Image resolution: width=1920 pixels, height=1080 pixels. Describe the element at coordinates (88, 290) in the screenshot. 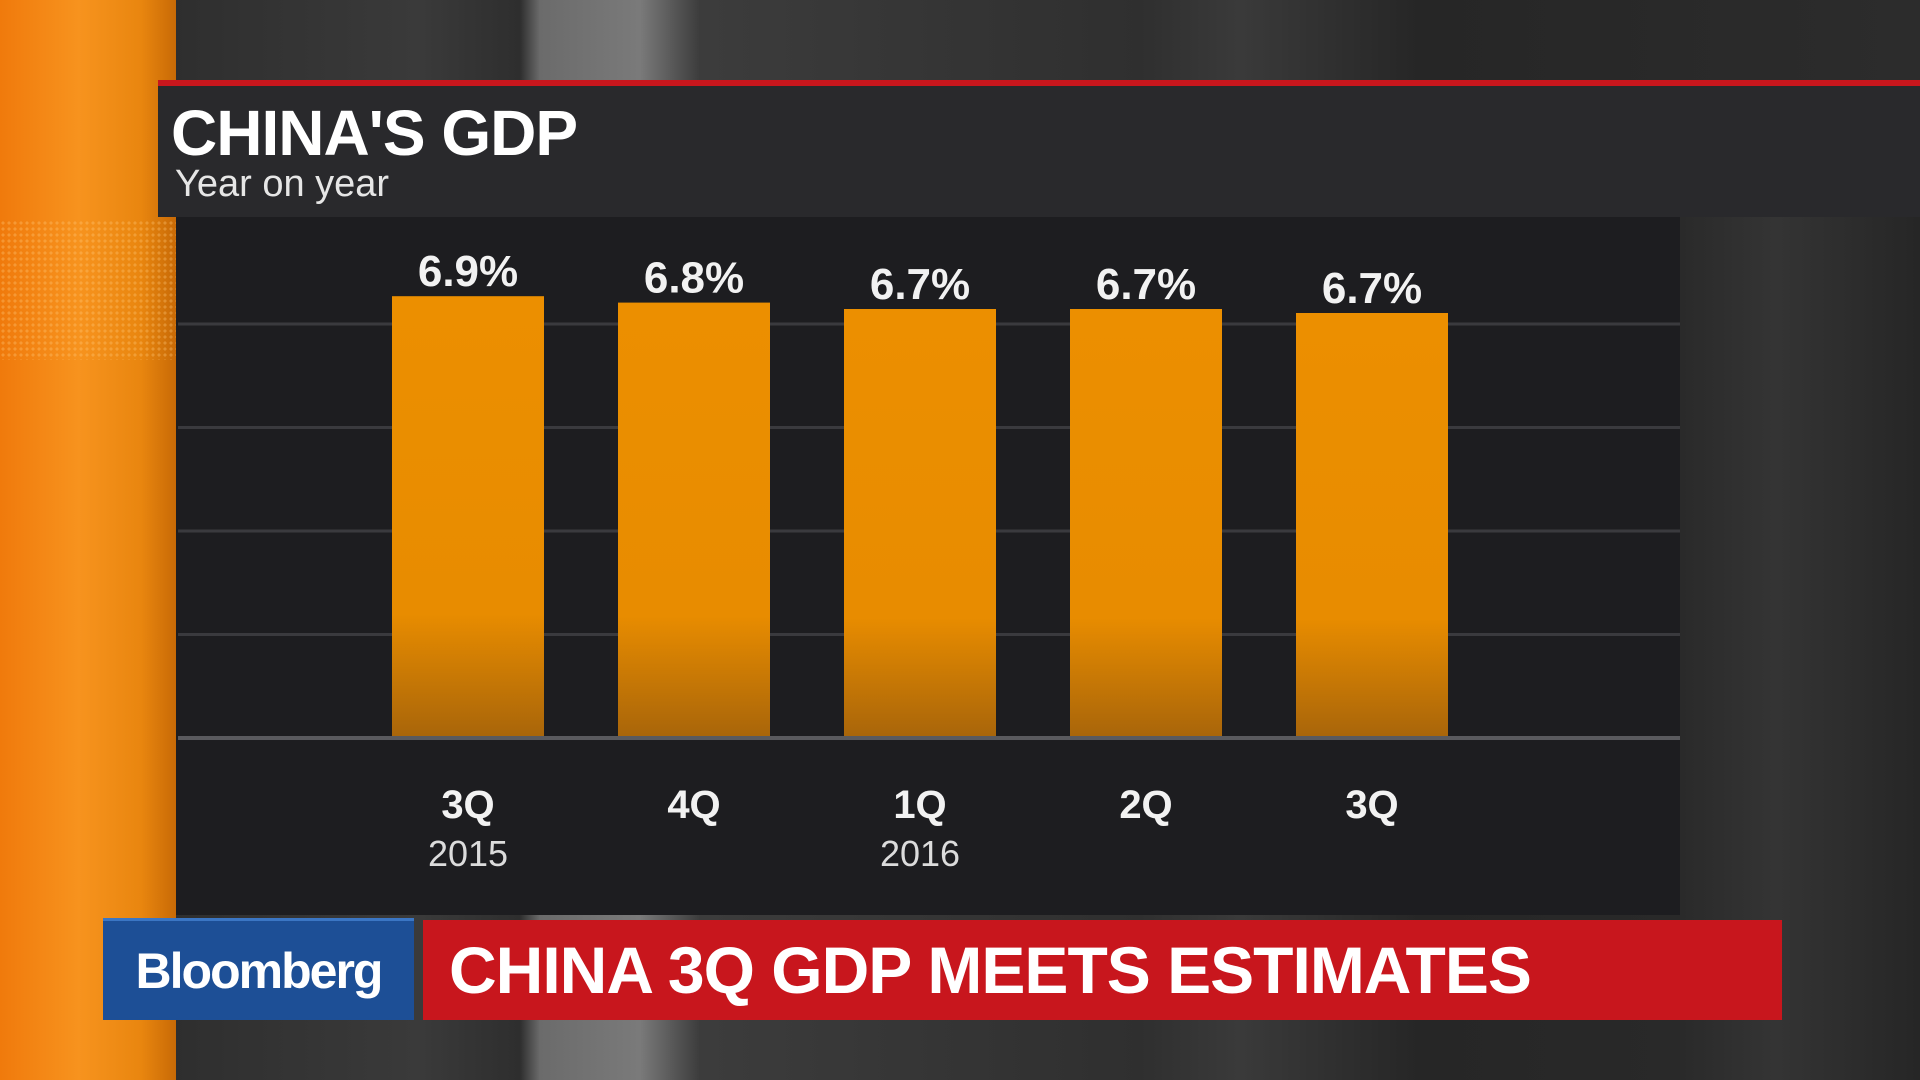

I see `orange-dot-pattern` at that location.